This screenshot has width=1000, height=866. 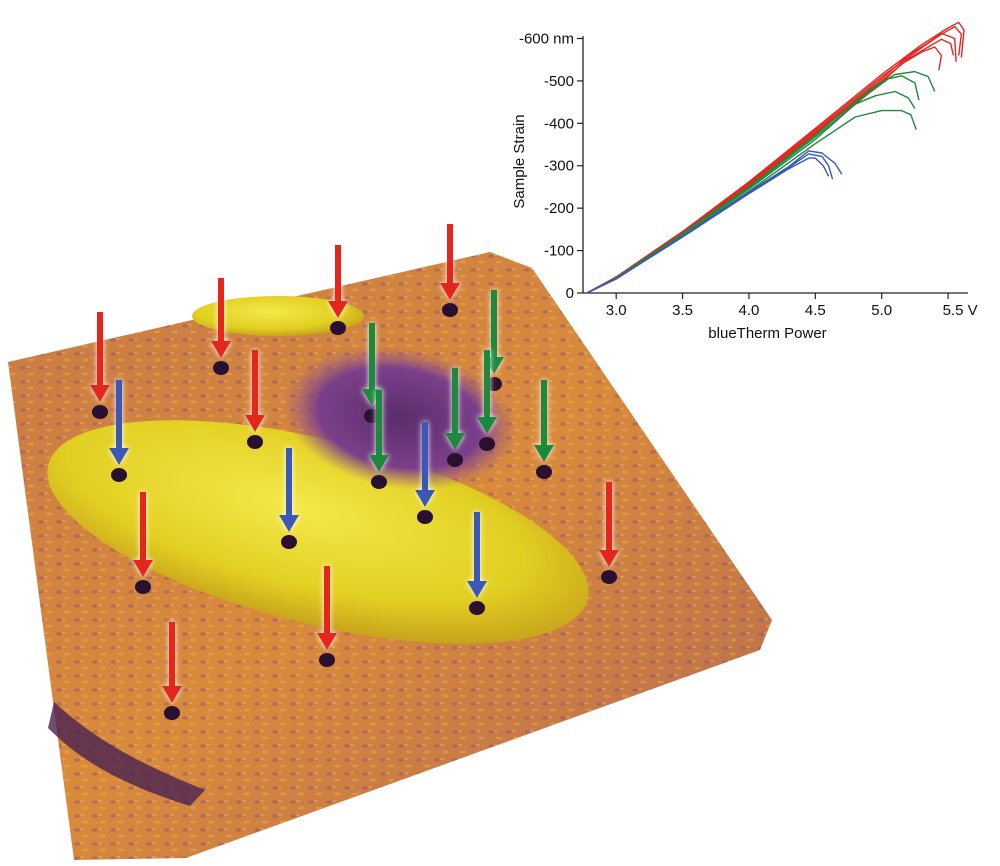 What do you see at coordinates (570, 293) in the screenshot?
I see `y-tick-label: 0` at bounding box center [570, 293].